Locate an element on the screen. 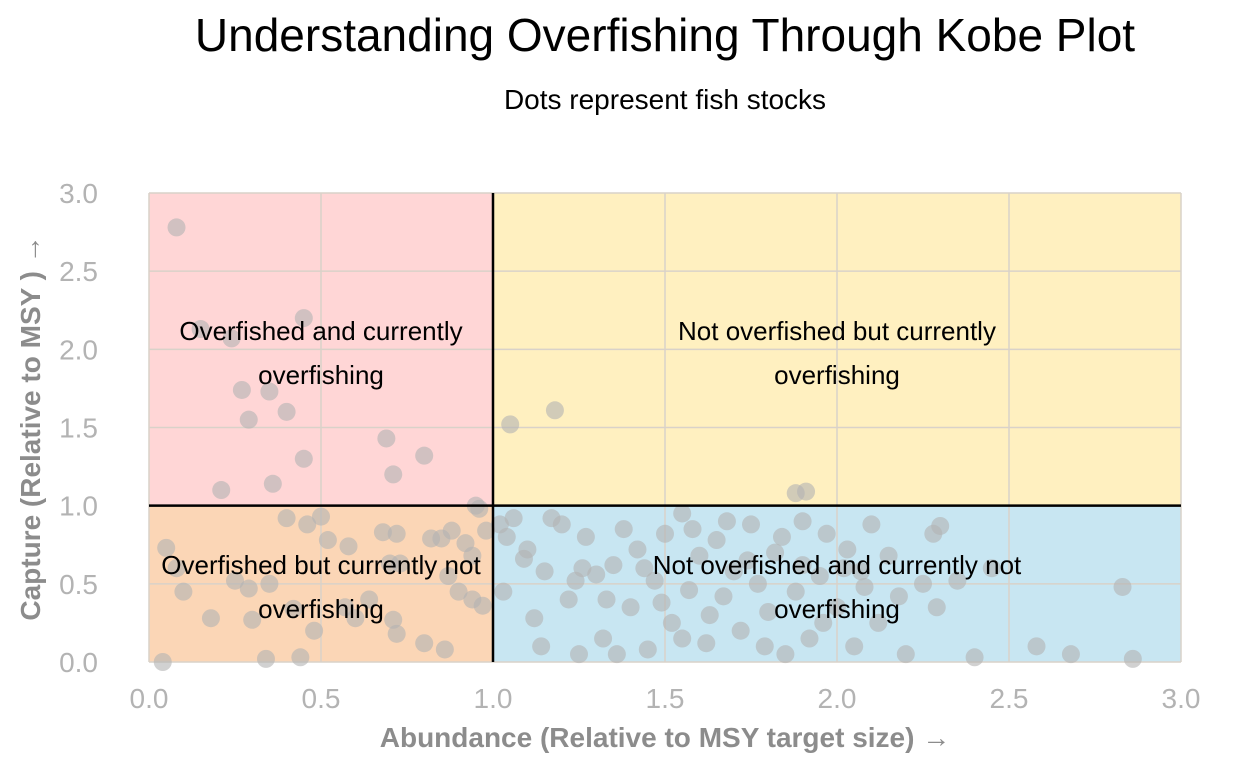  x-tick-label: 1.0 is located at coordinates (493, 698).